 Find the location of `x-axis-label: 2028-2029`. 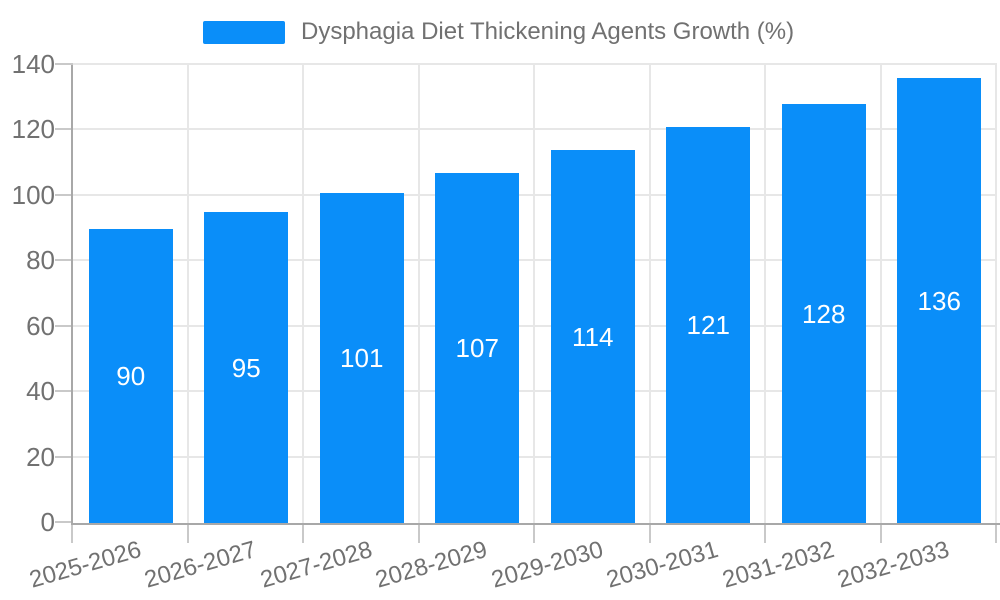

x-axis-label: 2028-2029 is located at coordinates (431, 565).